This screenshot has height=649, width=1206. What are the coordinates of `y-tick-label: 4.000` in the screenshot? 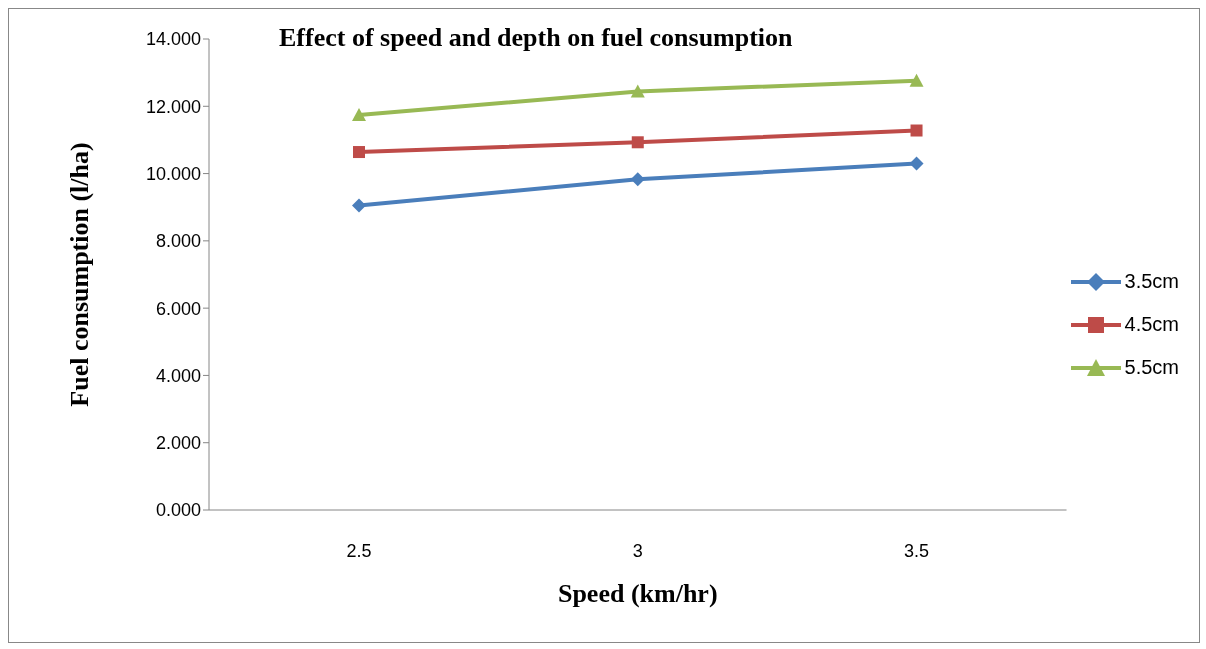 It's located at (178, 375).